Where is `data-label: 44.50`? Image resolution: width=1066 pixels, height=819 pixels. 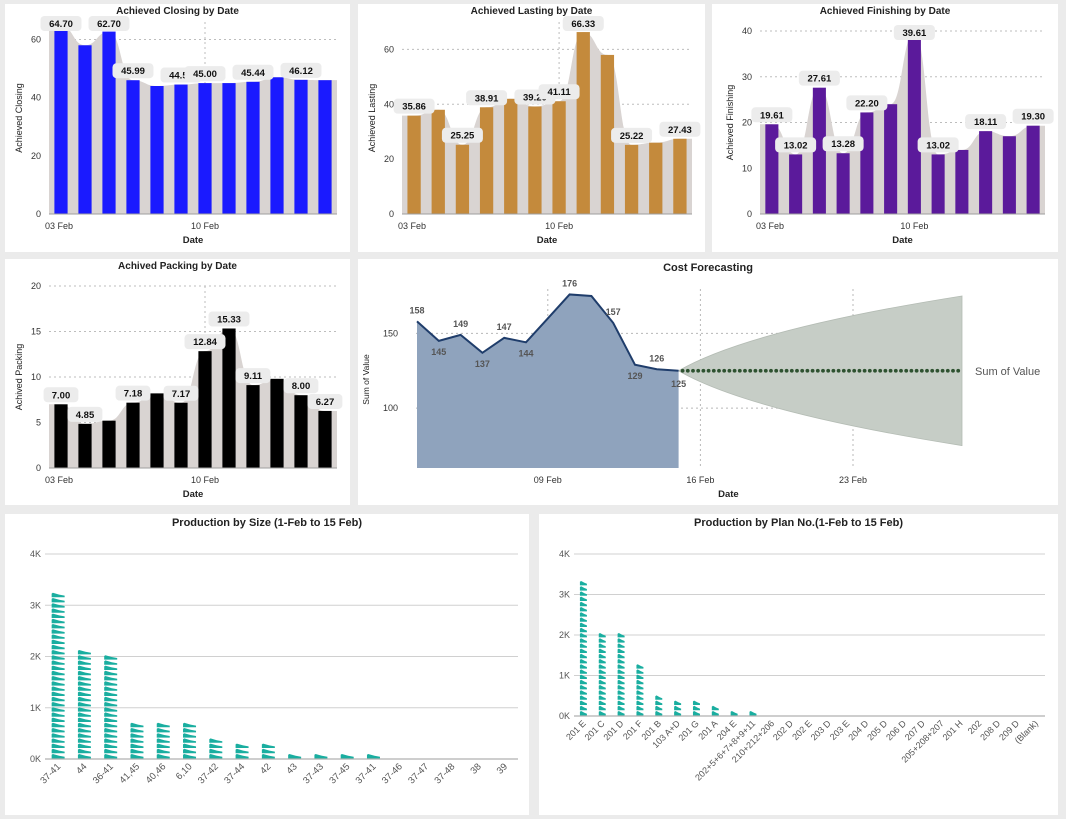
data-label: 44.50 is located at coordinates (181, 76).